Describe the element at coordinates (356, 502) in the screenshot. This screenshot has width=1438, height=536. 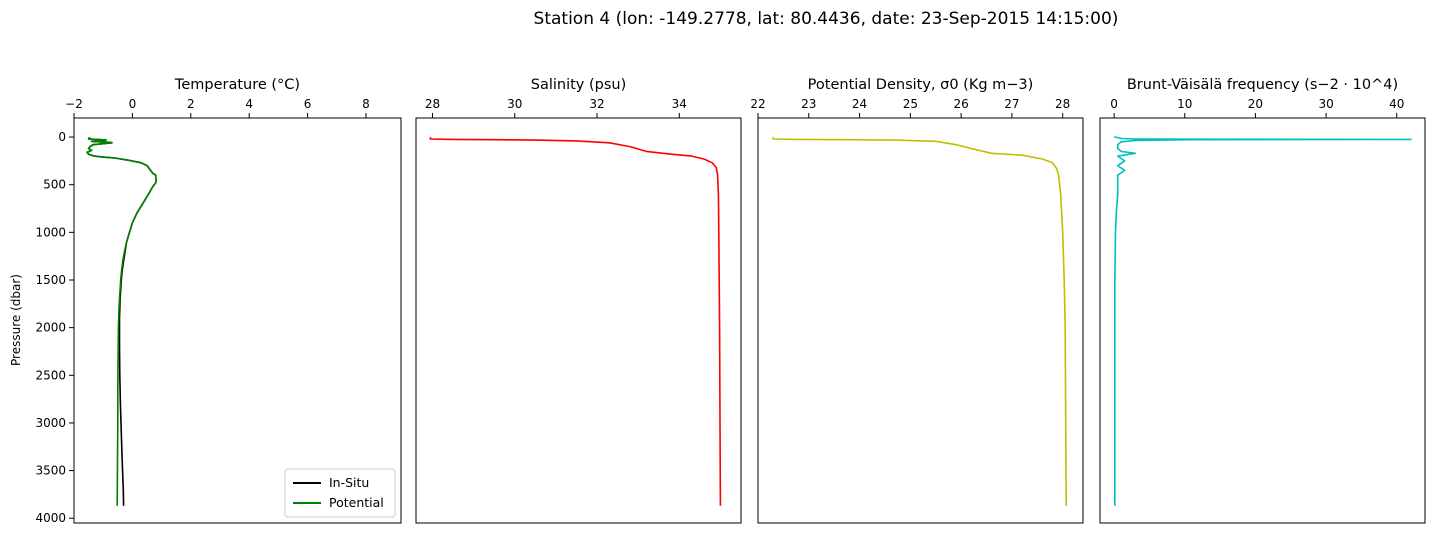
I see `legend-label: Potential` at that location.